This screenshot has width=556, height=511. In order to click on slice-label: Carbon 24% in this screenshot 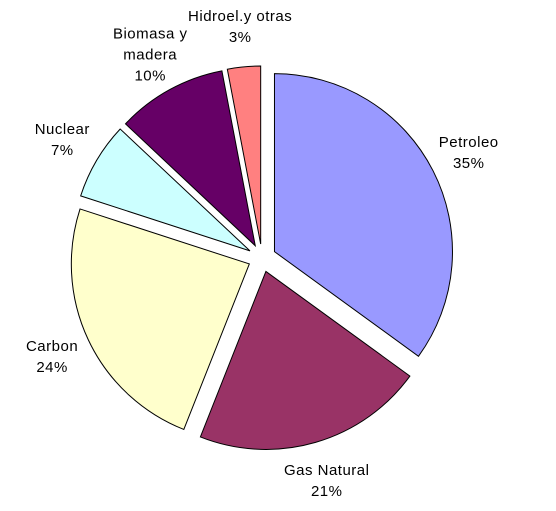, I will do `click(53, 357)`.